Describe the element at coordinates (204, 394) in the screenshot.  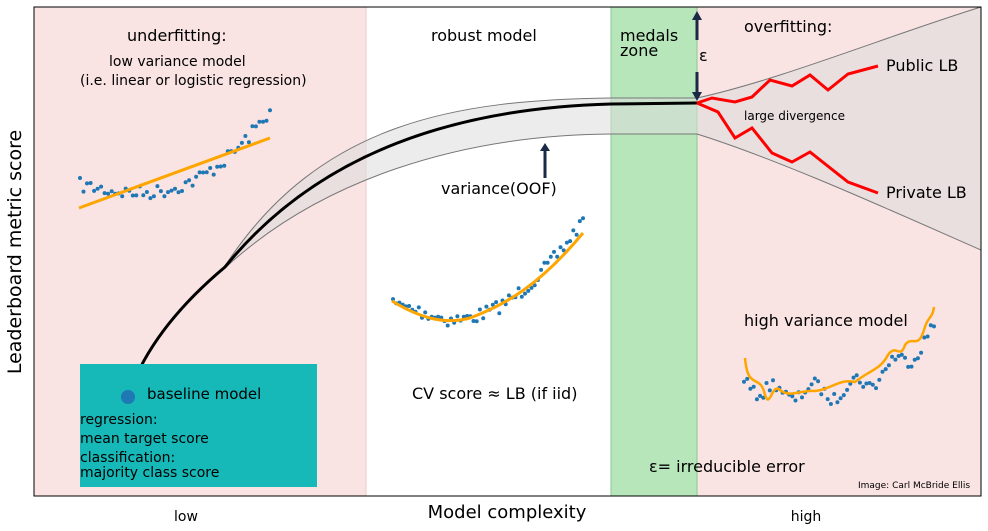
I see `baseline-label: baseline model` at that location.